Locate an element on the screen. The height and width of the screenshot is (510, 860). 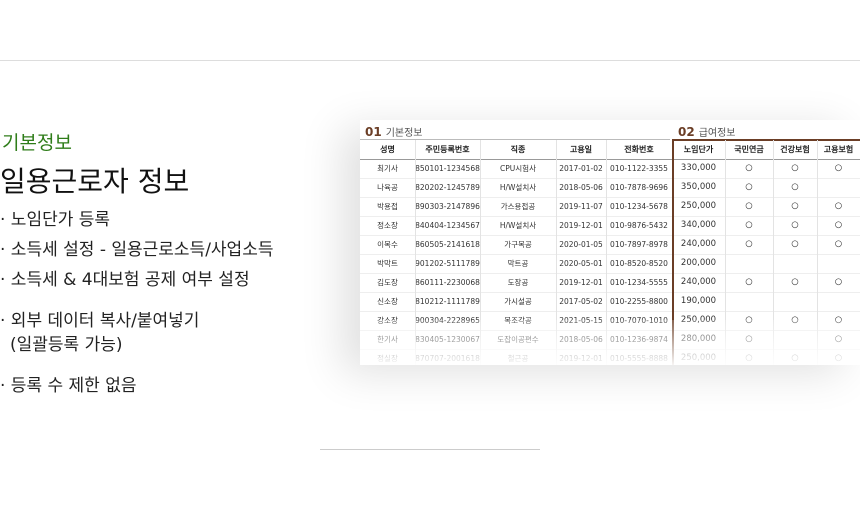
bullet: · 노임단가 등록 is located at coordinates (55, 220).